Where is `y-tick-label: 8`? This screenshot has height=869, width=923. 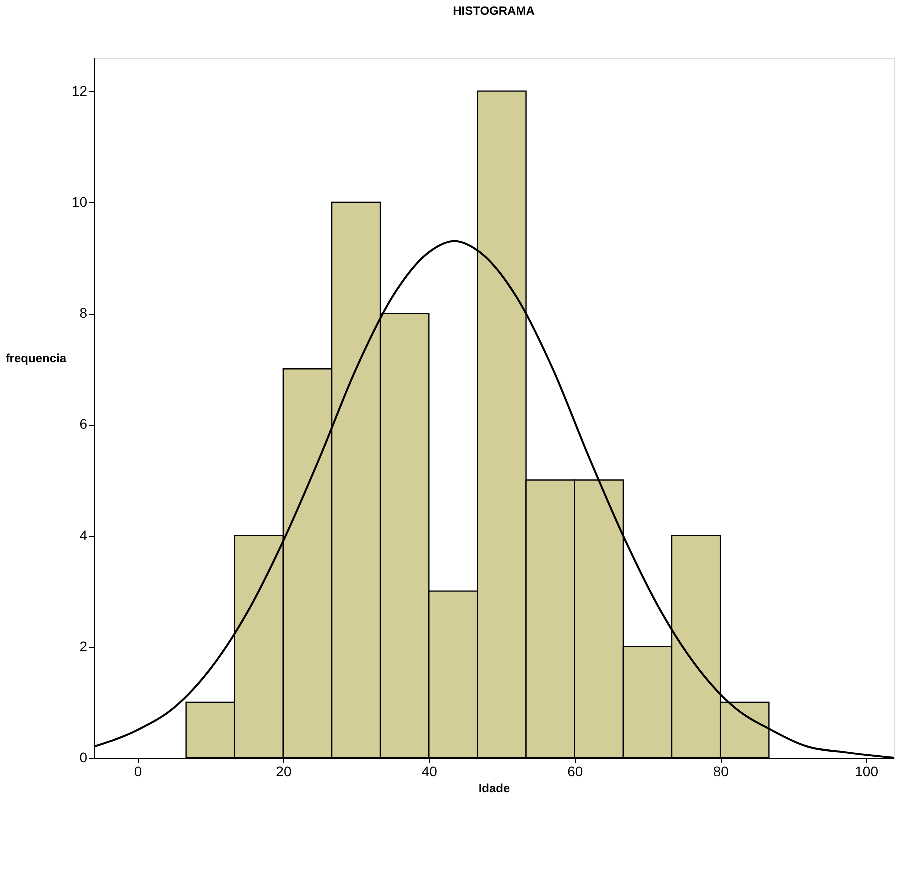
y-tick-label: 8 is located at coordinates (84, 313).